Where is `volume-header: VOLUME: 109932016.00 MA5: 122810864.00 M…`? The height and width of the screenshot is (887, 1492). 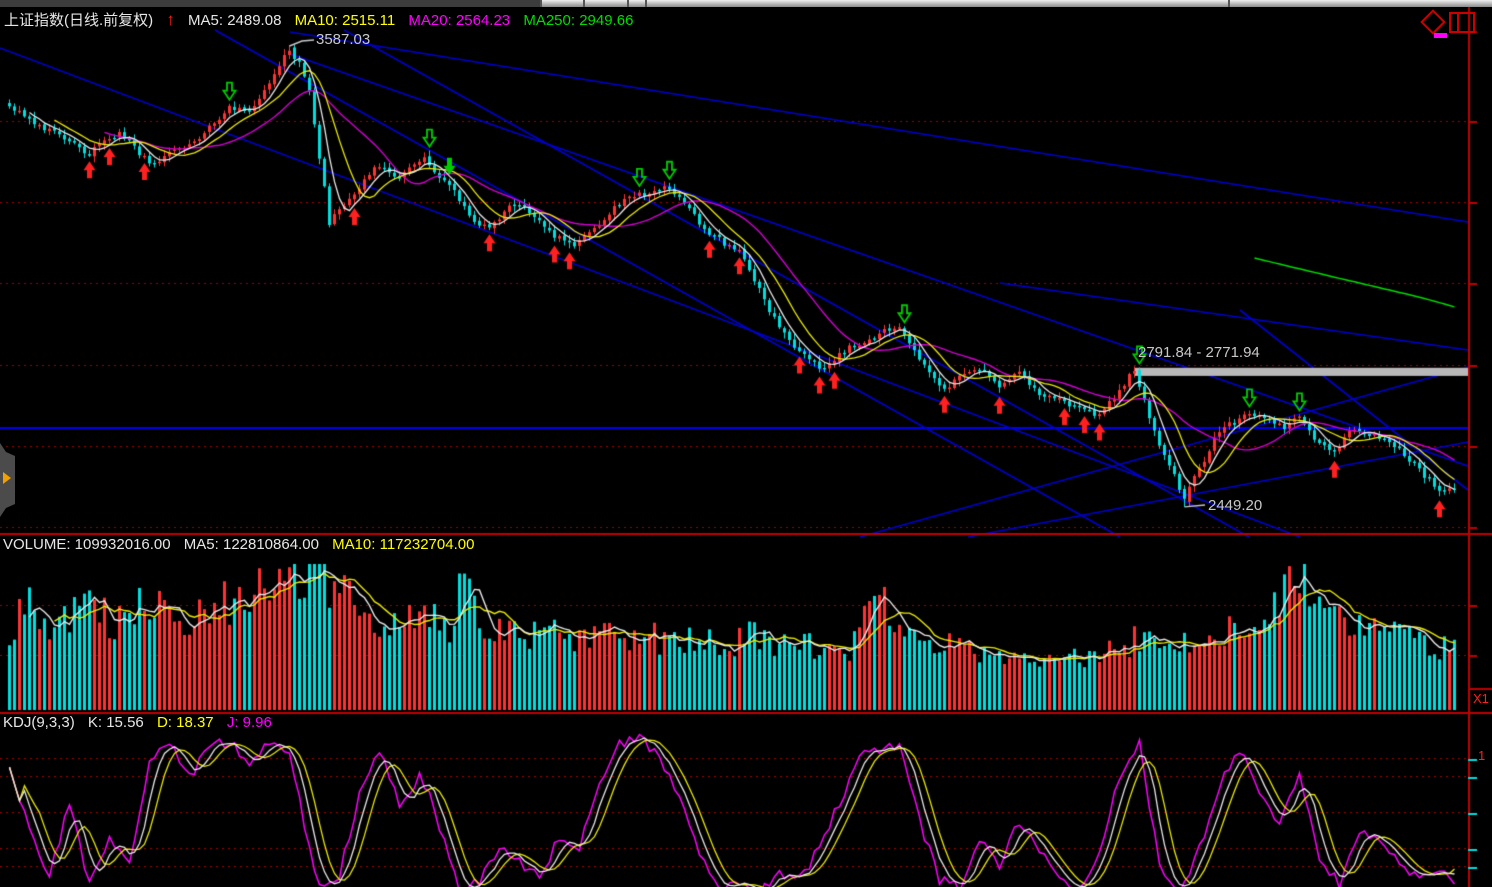 volume-header: VOLUME: 109932016.00 MA5: 122810864.00 M… is located at coordinates (243, 544).